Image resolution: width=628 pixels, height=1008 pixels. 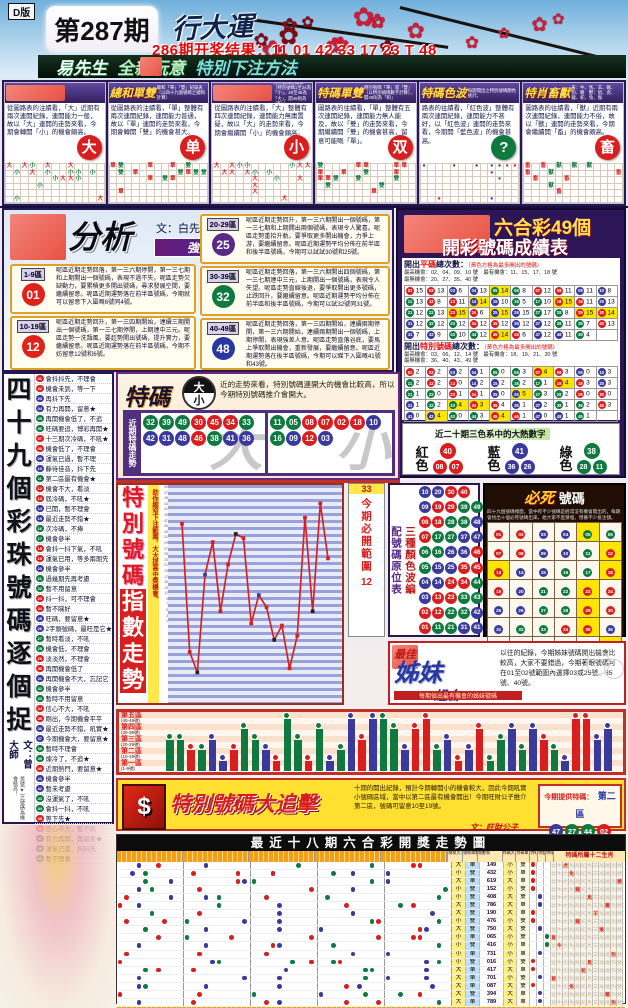 What do you see at coordinates (183, 229) in the screenshot?
I see `analysis-author: 文：白先生` at bounding box center [183, 229].